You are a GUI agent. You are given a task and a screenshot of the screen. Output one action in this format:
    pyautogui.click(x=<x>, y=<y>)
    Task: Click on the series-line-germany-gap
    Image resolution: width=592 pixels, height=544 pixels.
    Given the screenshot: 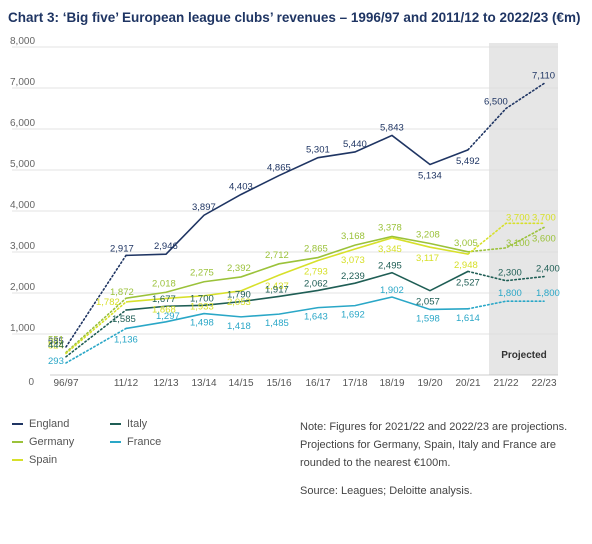 What is the action you would take?
    pyautogui.click(x=96, y=325)
    